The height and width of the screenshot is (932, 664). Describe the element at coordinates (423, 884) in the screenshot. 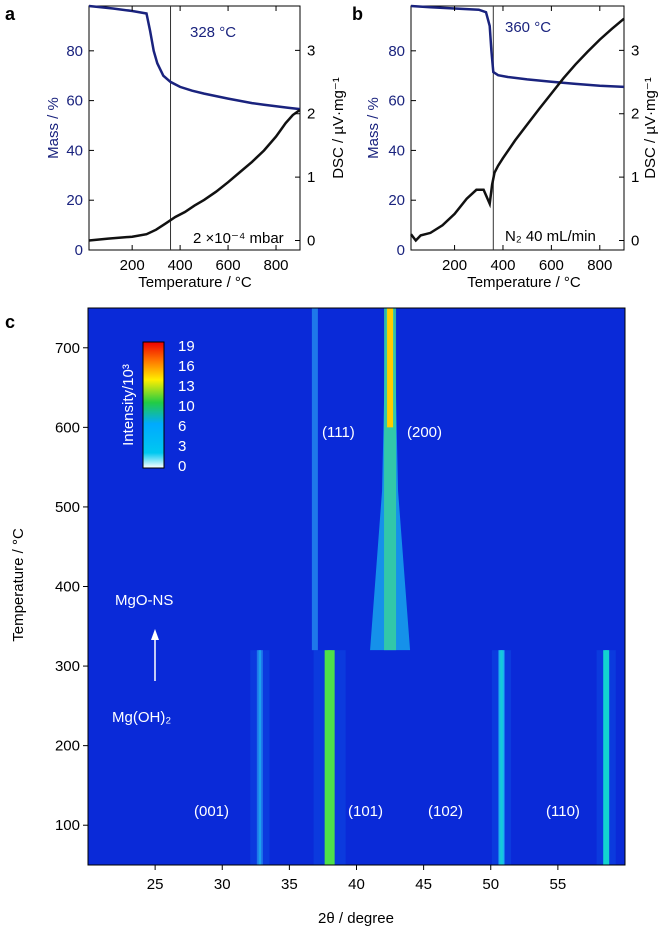

I see `x-tick-label: 45` at that location.